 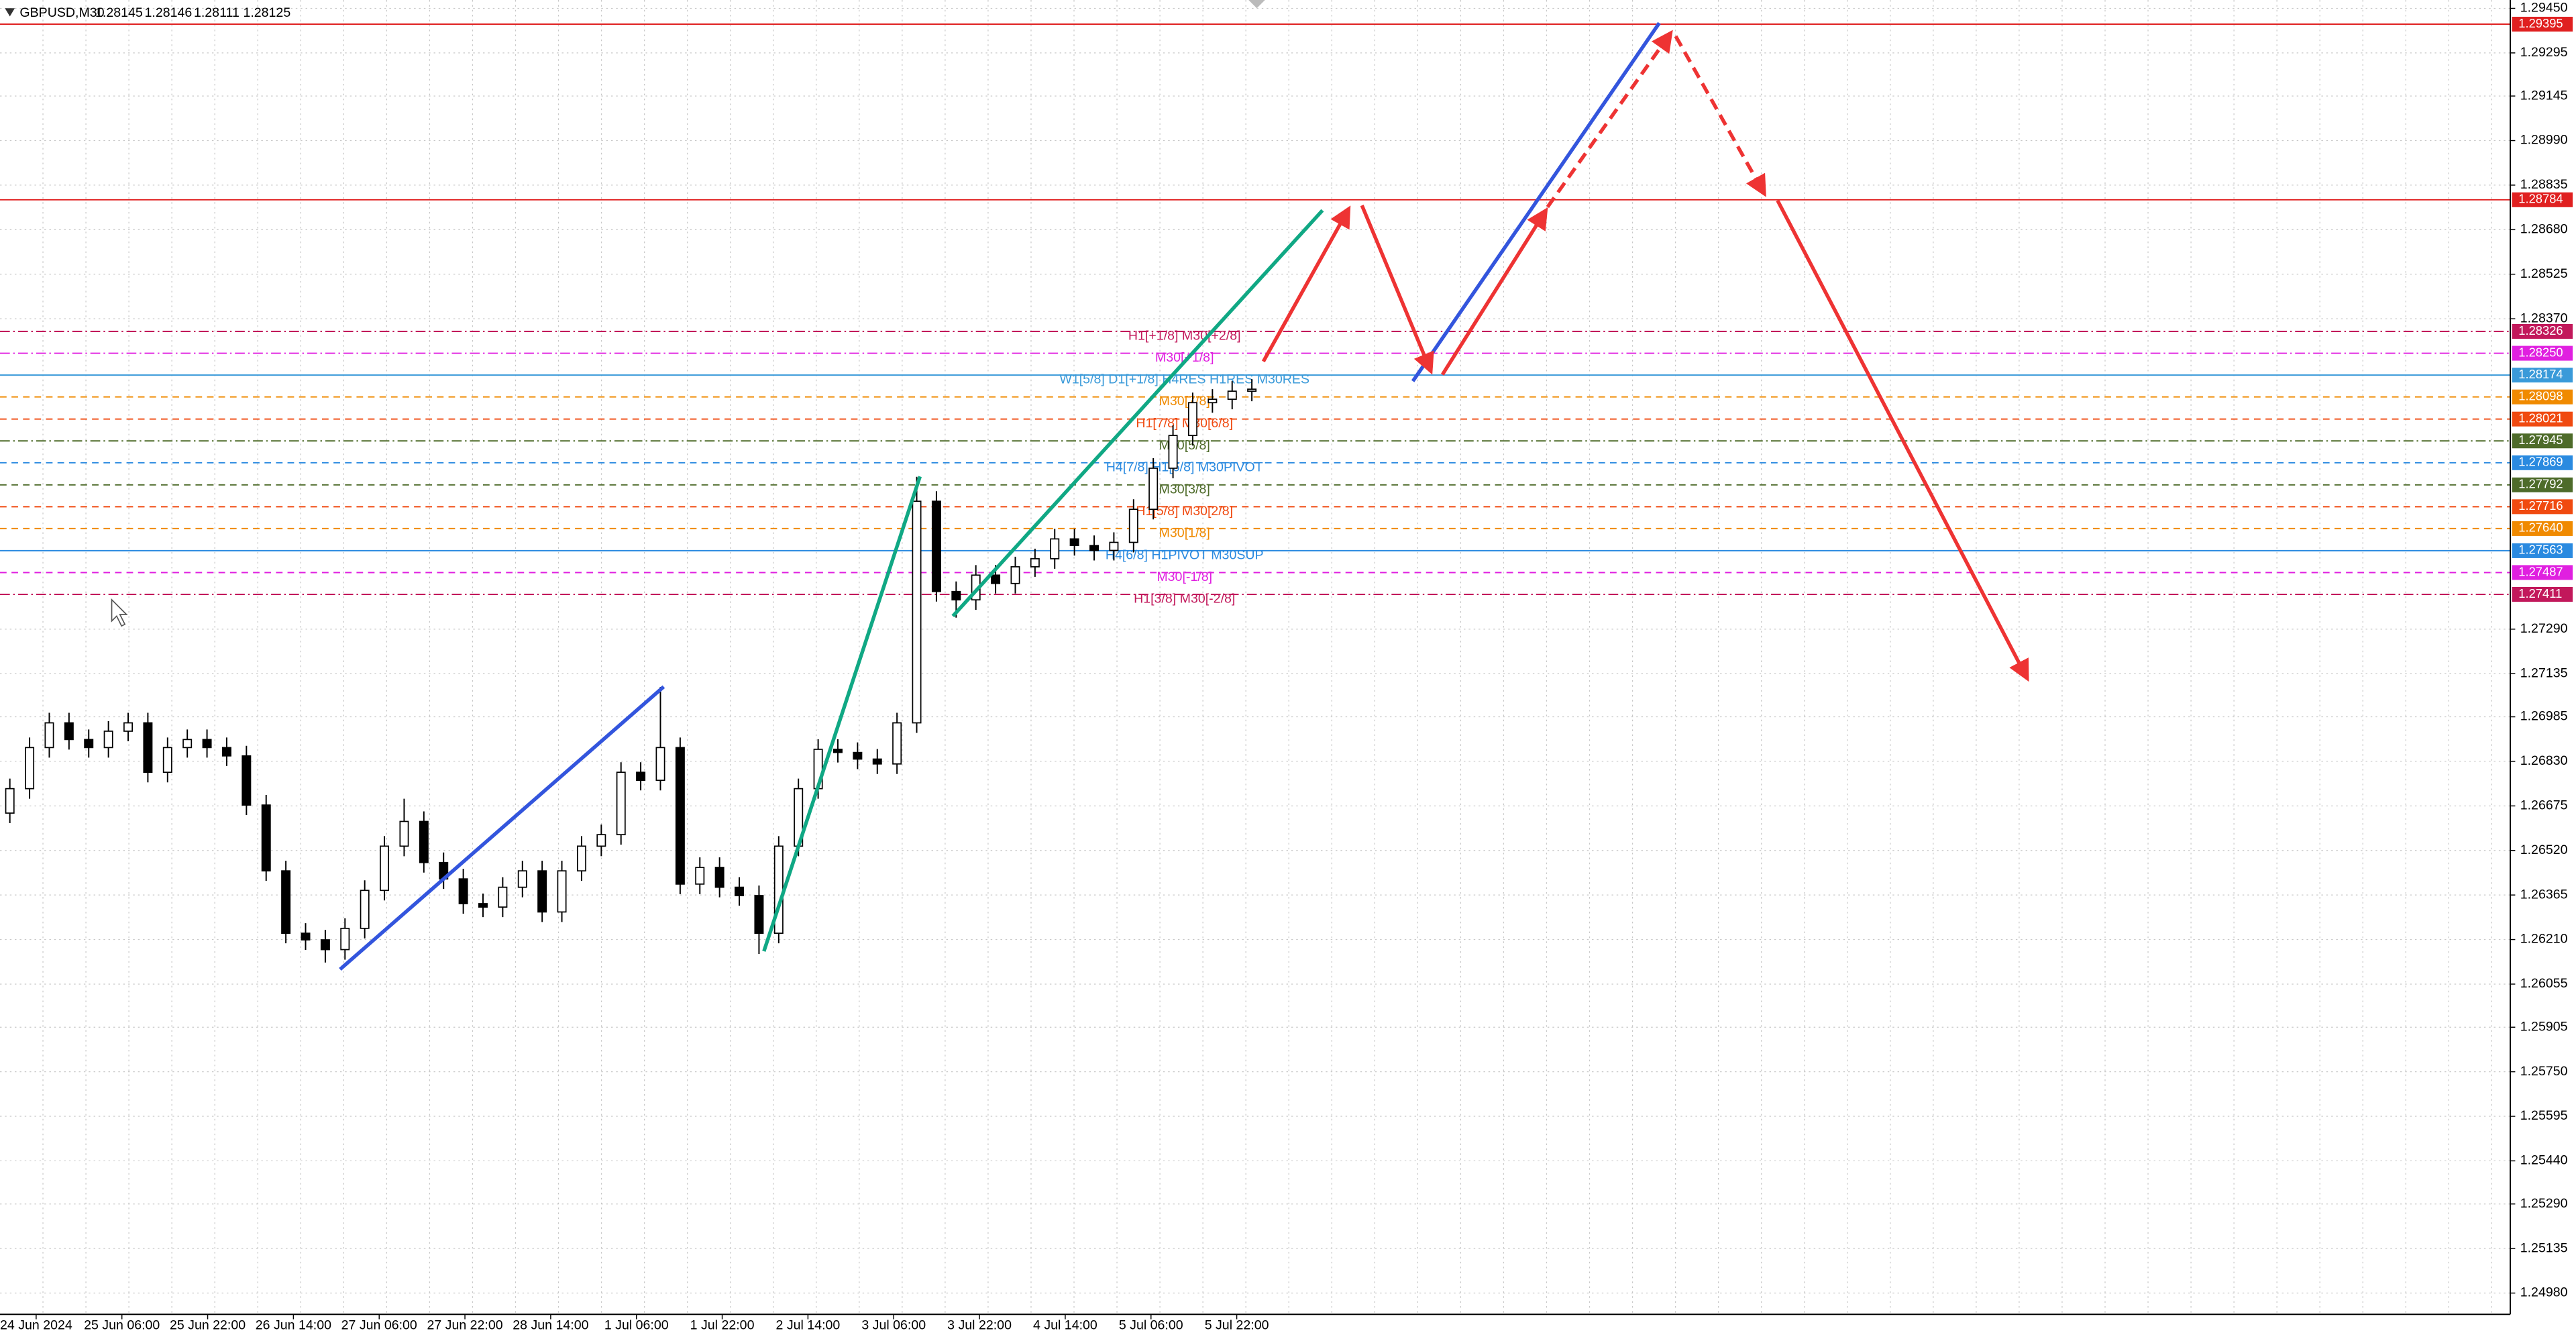 What do you see at coordinates (36, 1325) in the screenshot?
I see `x-tick-label: 24 Jun 2024` at bounding box center [36, 1325].